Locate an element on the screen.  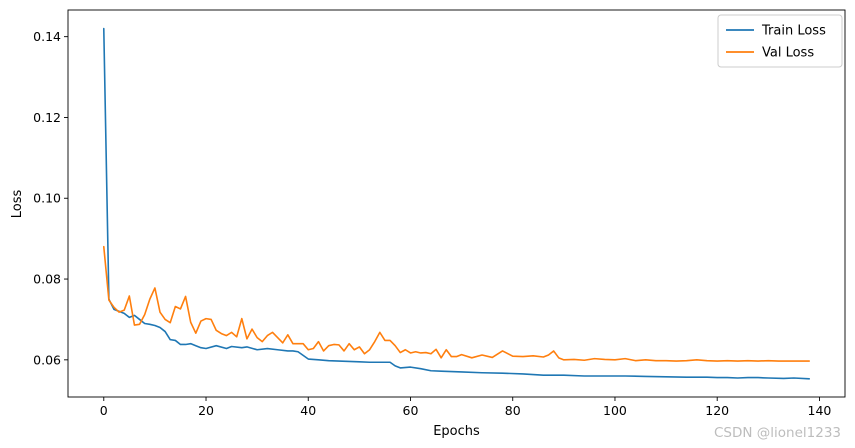
y-tick-label: 0.08 is located at coordinates (47, 279).